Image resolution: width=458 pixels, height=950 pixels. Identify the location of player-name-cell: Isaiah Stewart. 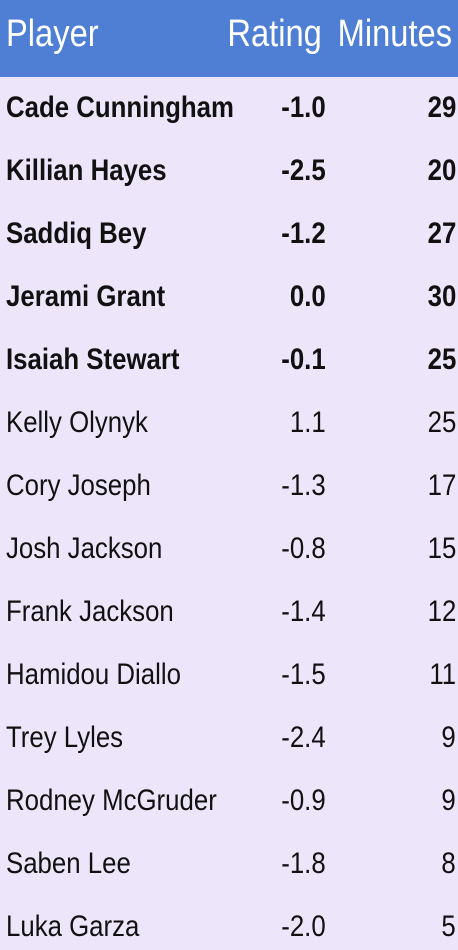
(93, 359).